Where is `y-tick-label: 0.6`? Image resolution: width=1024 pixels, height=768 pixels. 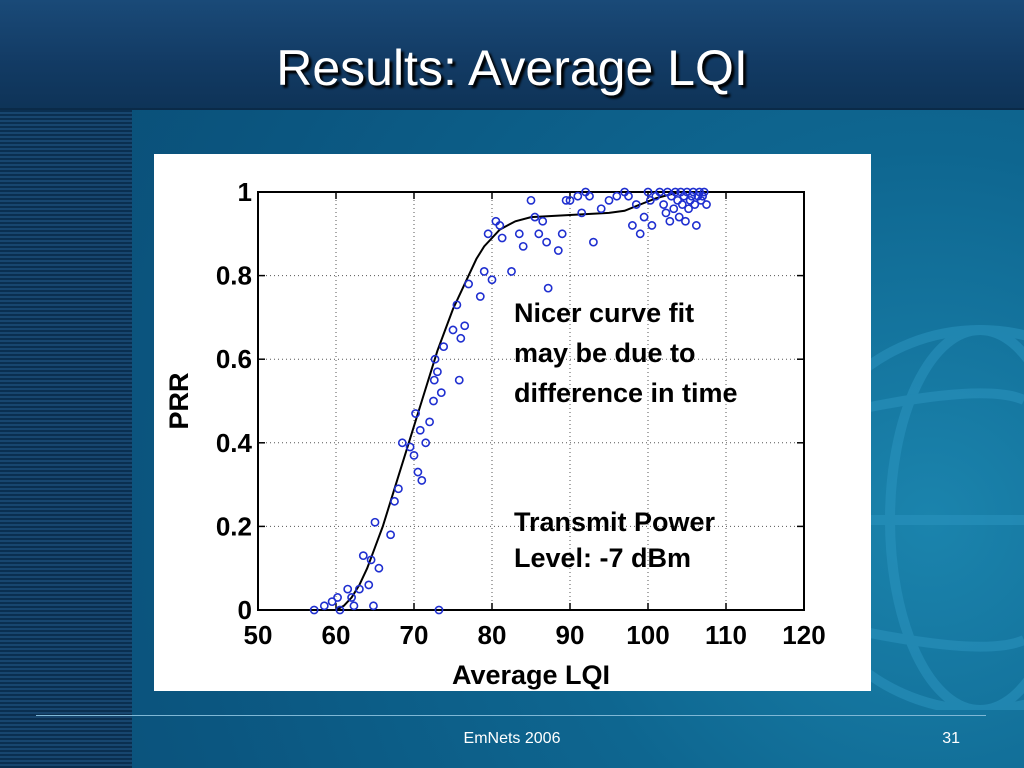 y-tick-label: 0.6 is located at coordinates (234, 359).